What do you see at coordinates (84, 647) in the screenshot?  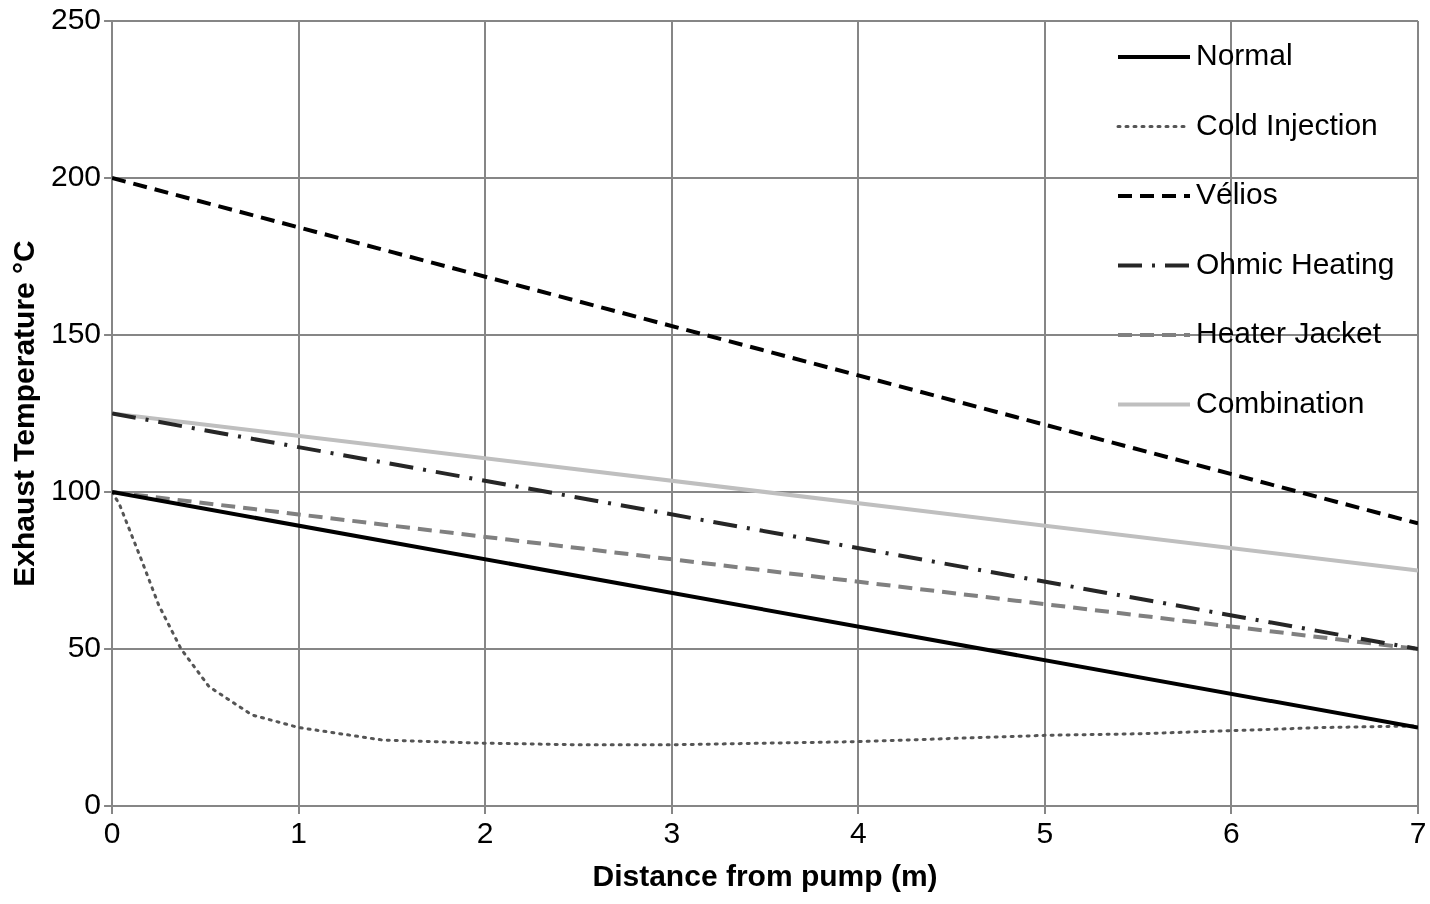 I see `y-tick-label: 50` at bounding box center [84, 647].